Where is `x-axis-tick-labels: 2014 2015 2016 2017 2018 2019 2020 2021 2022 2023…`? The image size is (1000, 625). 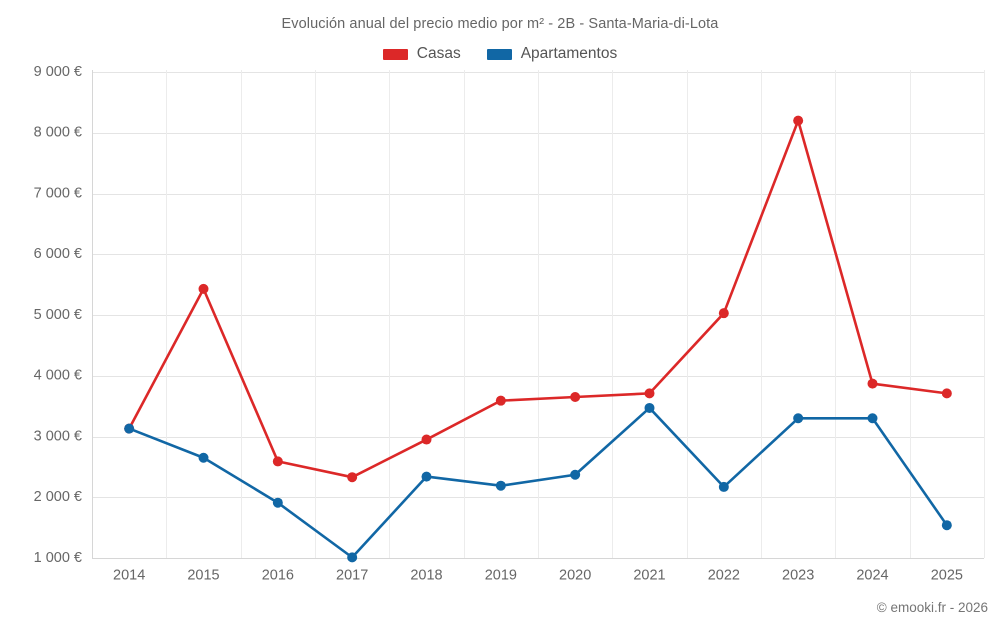
x-axis-tick-labels: 2014 2015 2016 2017 2018 2019 2020 2021 2022 2023… is located at coordinates (538, 576).